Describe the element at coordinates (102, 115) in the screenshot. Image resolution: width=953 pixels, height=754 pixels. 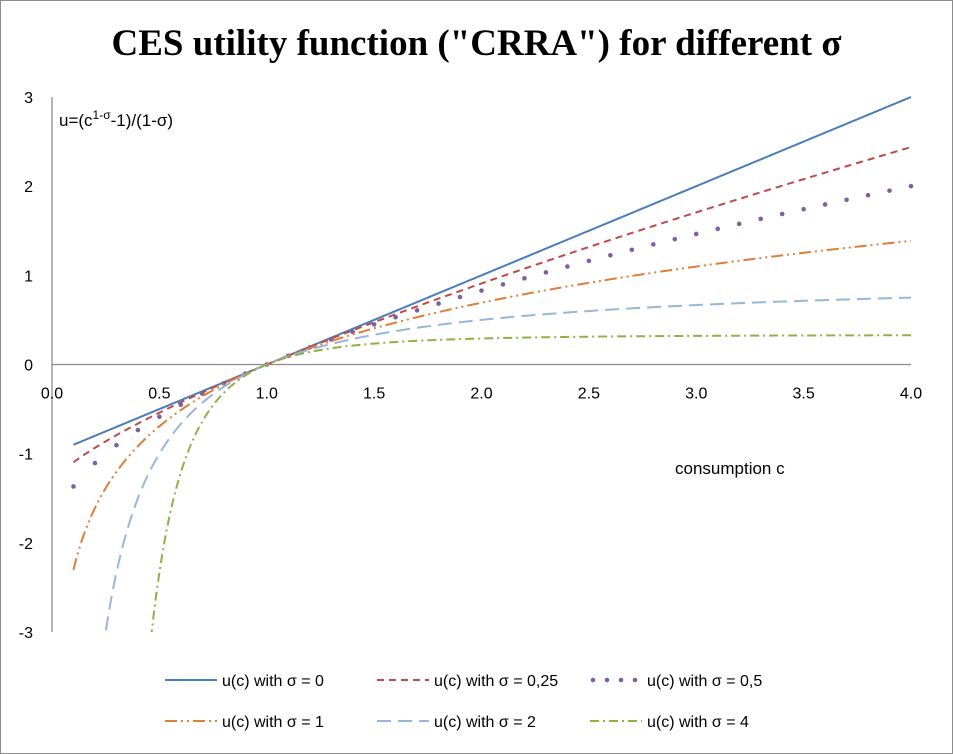
I see `y-axis-label-superscript: 1-σ` at that location.